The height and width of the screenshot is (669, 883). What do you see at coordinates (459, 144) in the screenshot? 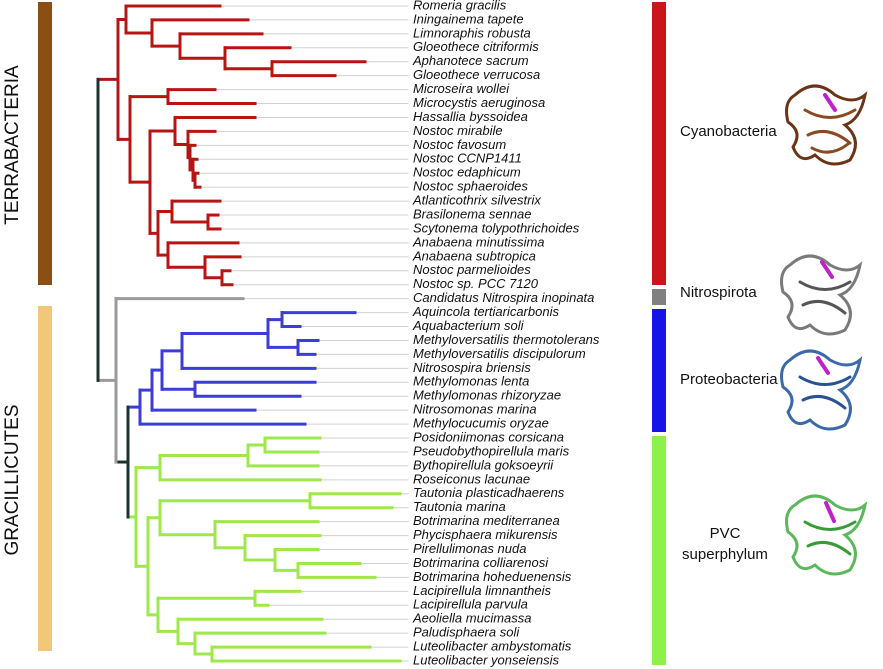
I see `taxon-label: Nostoc favosum` at bounding box center [459, 144].